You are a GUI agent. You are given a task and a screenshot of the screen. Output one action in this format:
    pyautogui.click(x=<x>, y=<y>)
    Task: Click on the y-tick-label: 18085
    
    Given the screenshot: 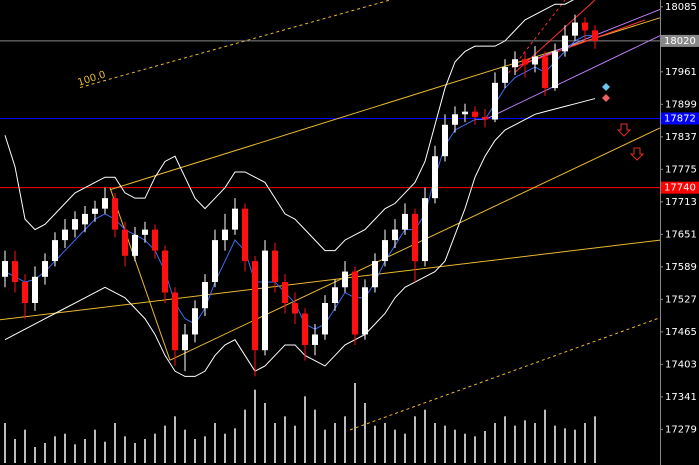 What is the action you would take?
    pyautogui.click(x=681, y=7)
    